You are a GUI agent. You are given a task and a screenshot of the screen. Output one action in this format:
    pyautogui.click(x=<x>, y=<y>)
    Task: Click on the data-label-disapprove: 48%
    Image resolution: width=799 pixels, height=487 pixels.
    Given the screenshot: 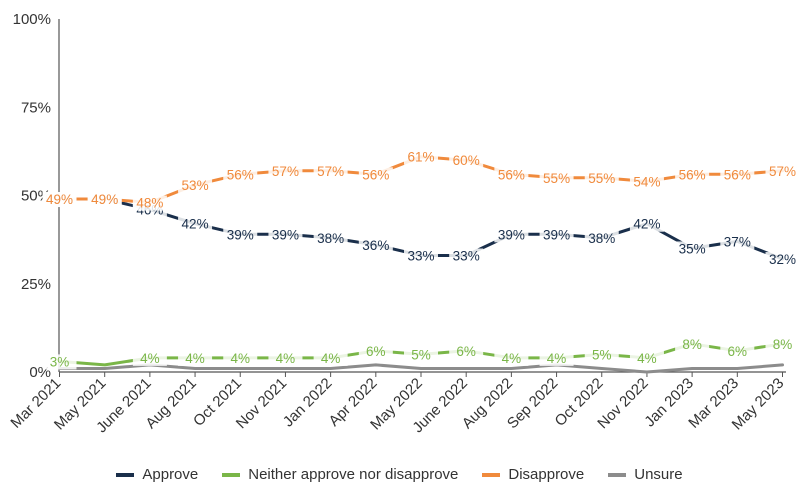 What is the action you would take?
    pyautogui.click(x=149, y=203)
    